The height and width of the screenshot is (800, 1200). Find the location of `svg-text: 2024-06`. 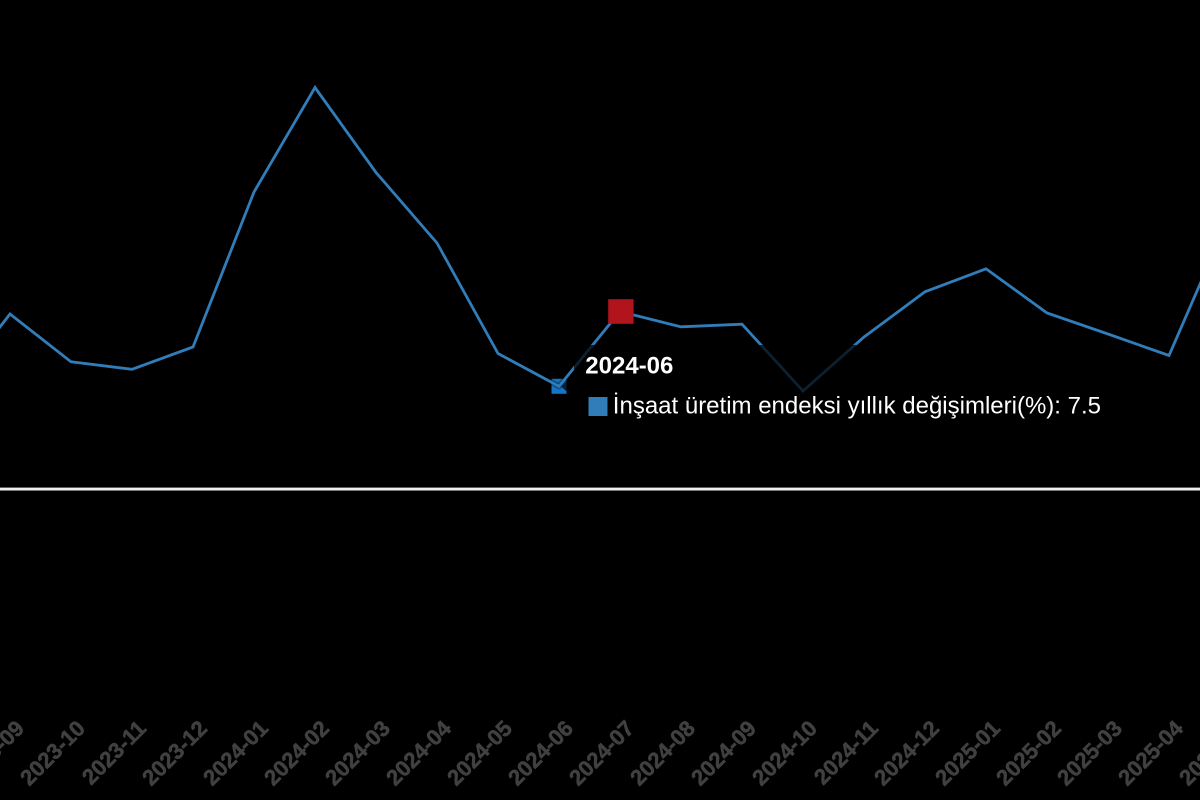

svg-text: 2024-06 is located at coordinates (629, 366).